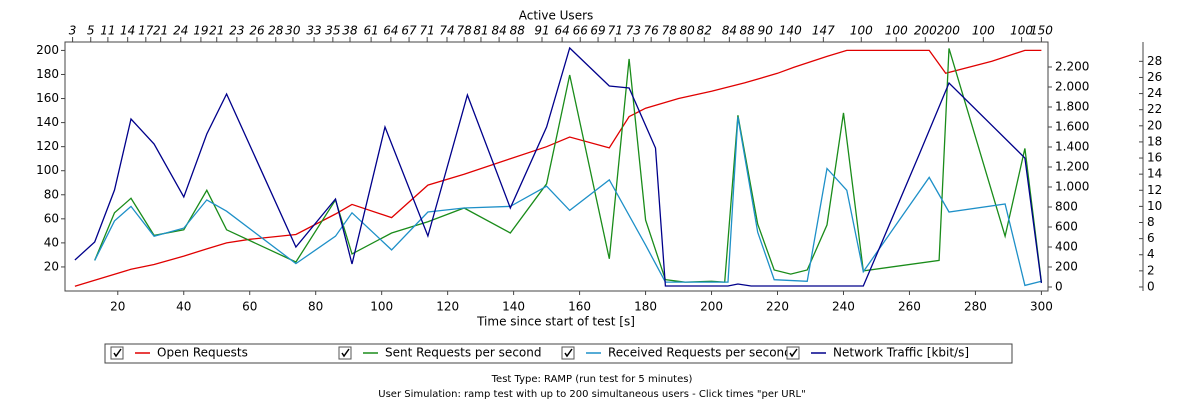  I want to click on top-tick-label: 35, so click(332, 31).